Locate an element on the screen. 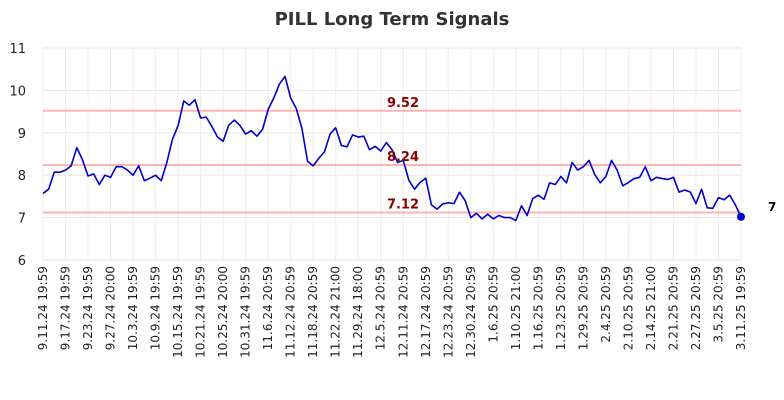  x-tick-label: 3.11.25 19:59 is located at coordinates (741, 308).